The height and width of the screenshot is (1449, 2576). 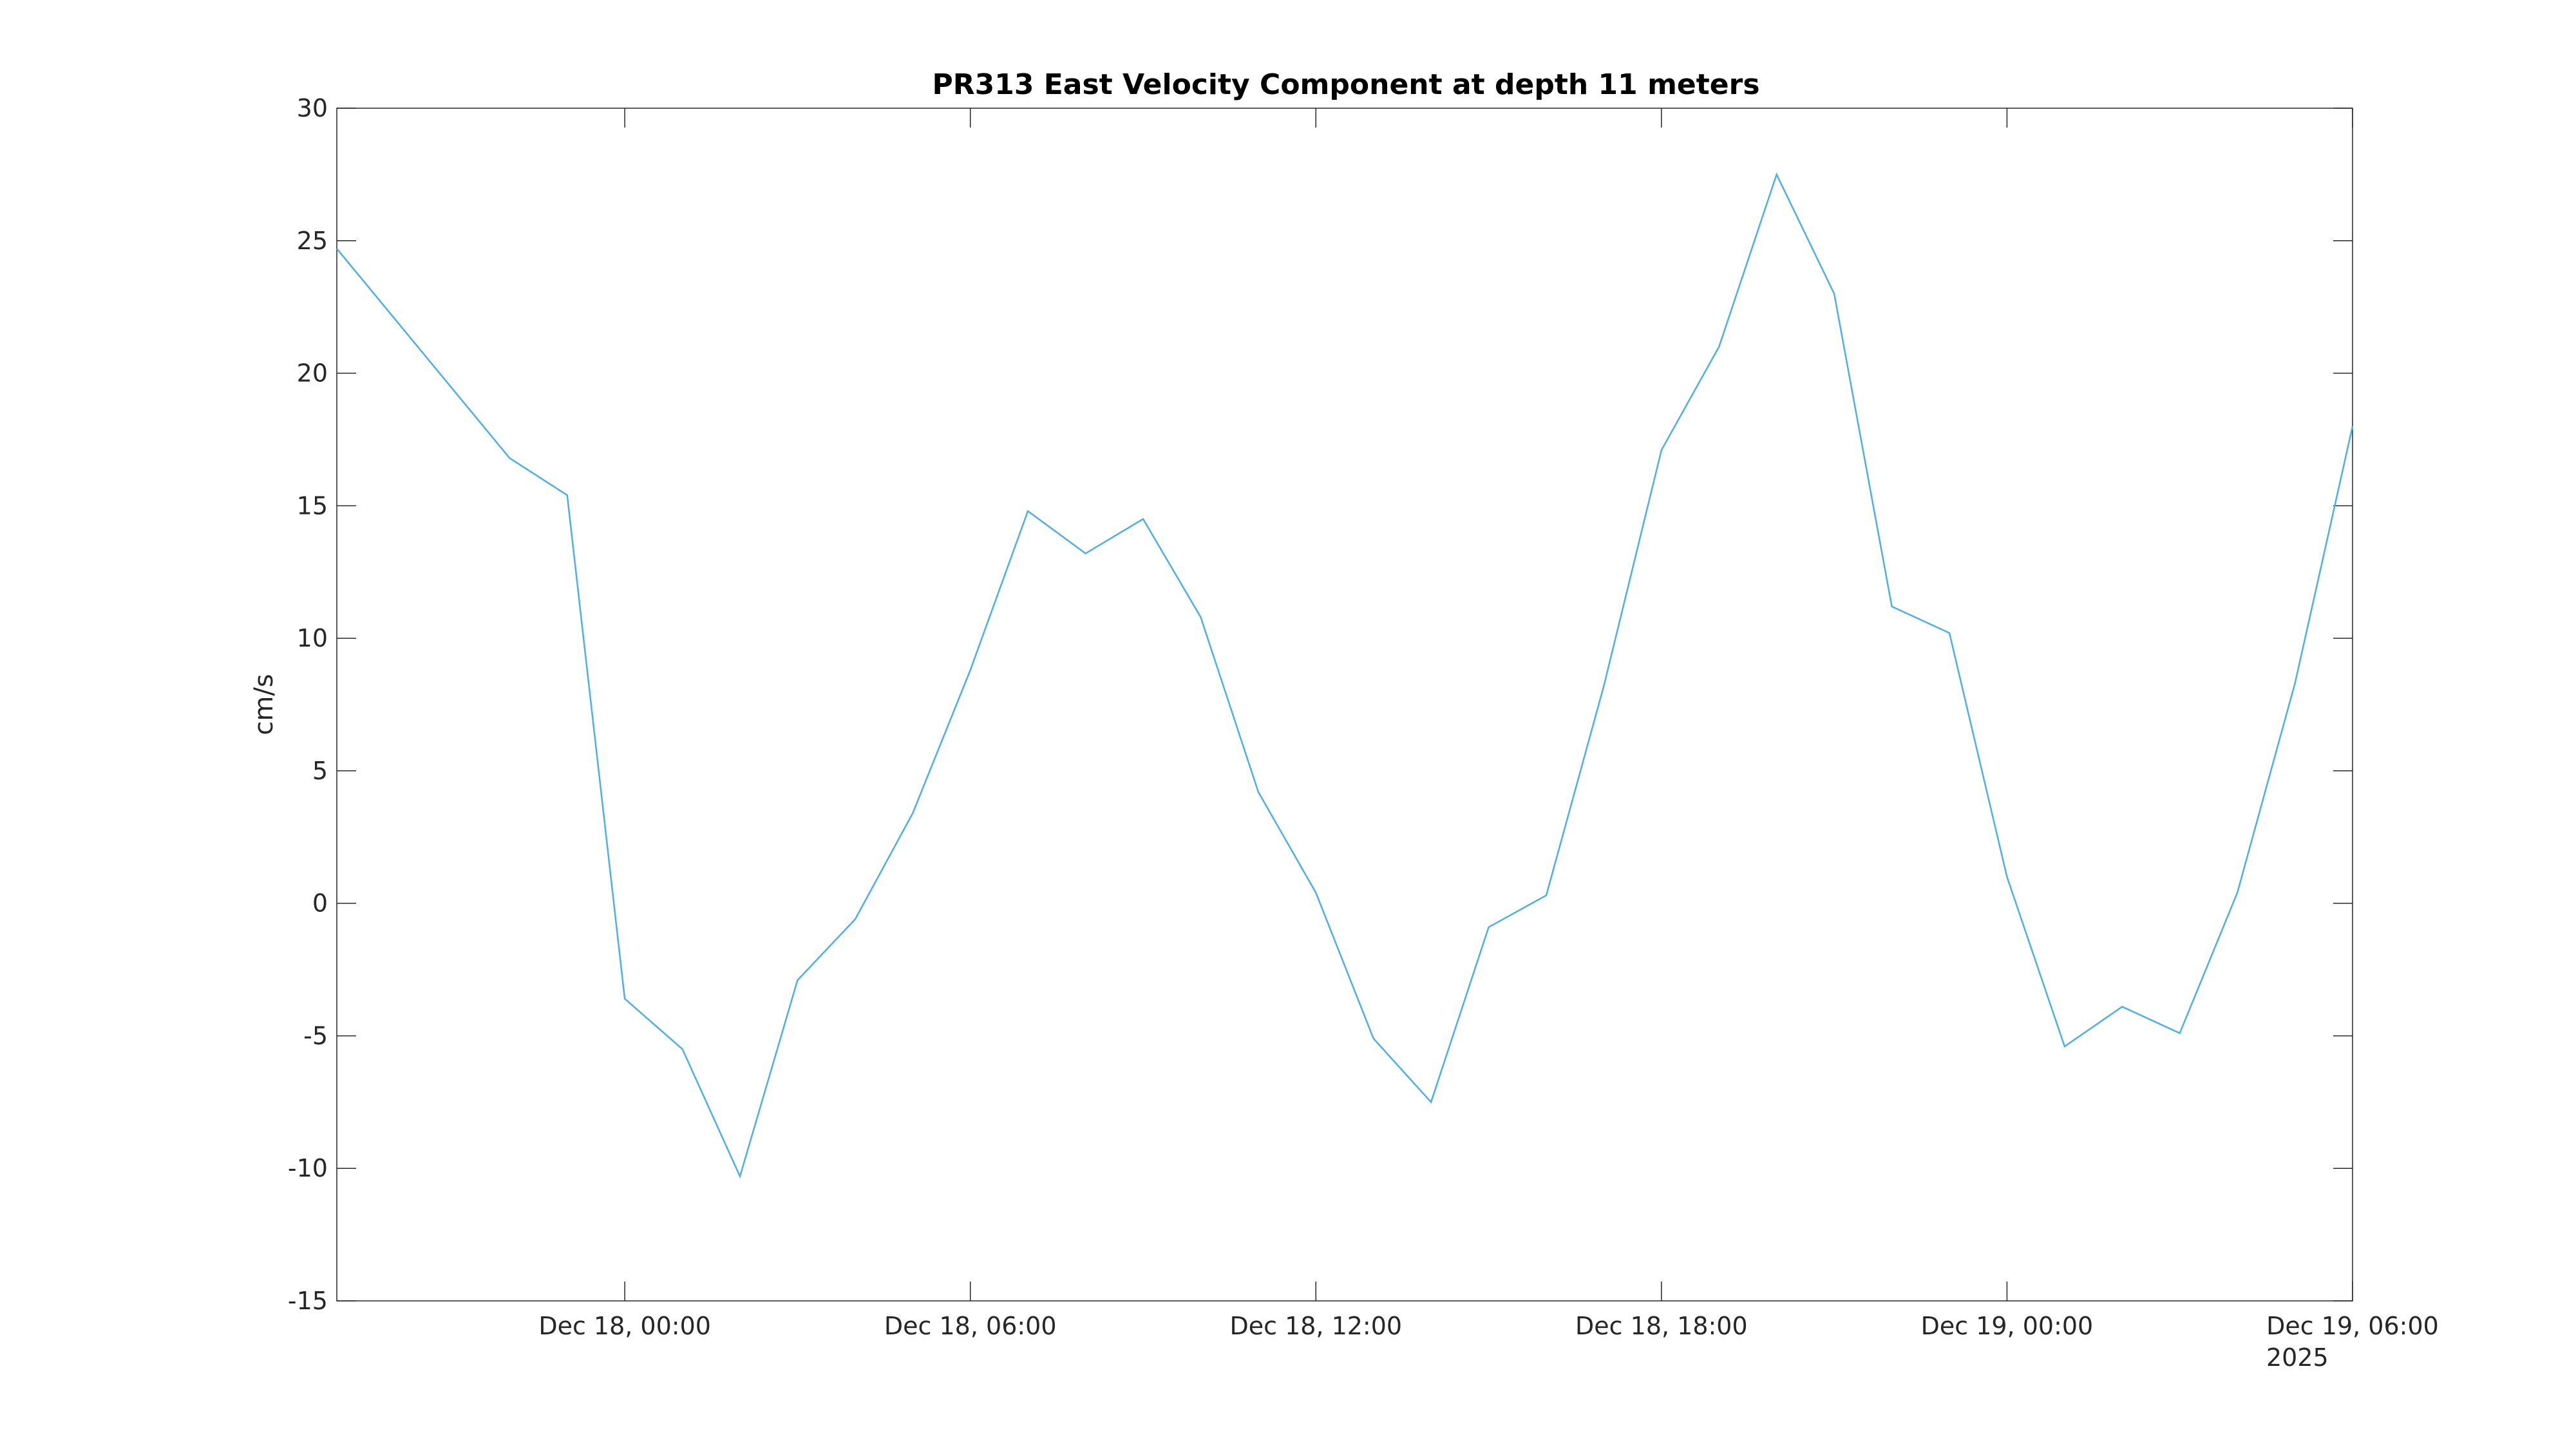 I want to click on y-tick-label: -15, so click(x=308, y=1301).